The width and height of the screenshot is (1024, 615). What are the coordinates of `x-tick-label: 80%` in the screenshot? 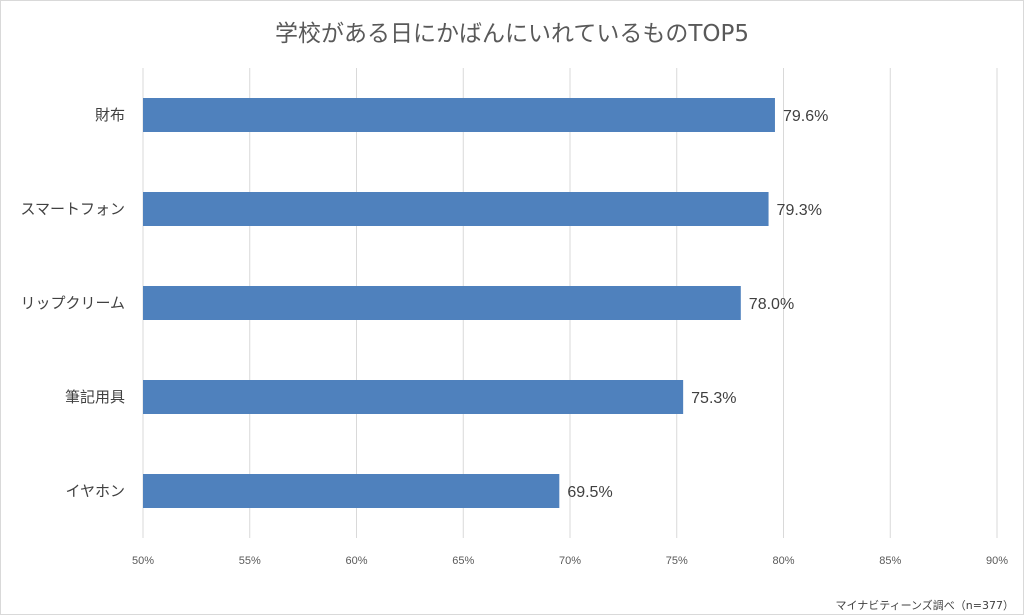 It's located at (783, 561).